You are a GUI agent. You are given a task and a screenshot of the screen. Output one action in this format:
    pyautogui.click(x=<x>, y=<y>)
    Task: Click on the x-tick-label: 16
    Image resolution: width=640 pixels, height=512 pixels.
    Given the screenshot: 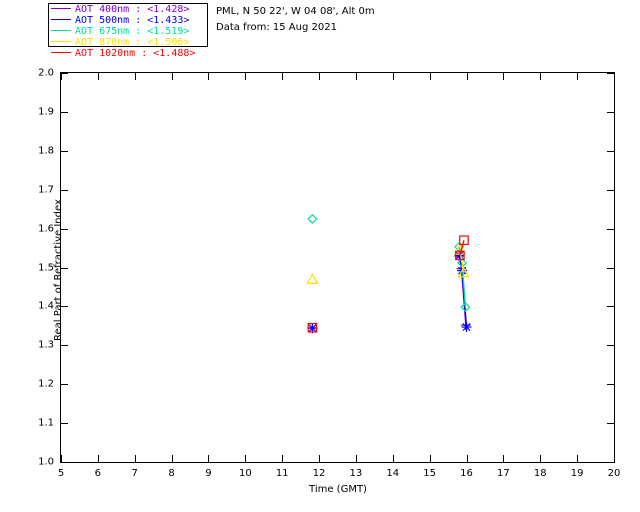 What is the action you would take?
    pyautogui.click(x=466, y=473)
    